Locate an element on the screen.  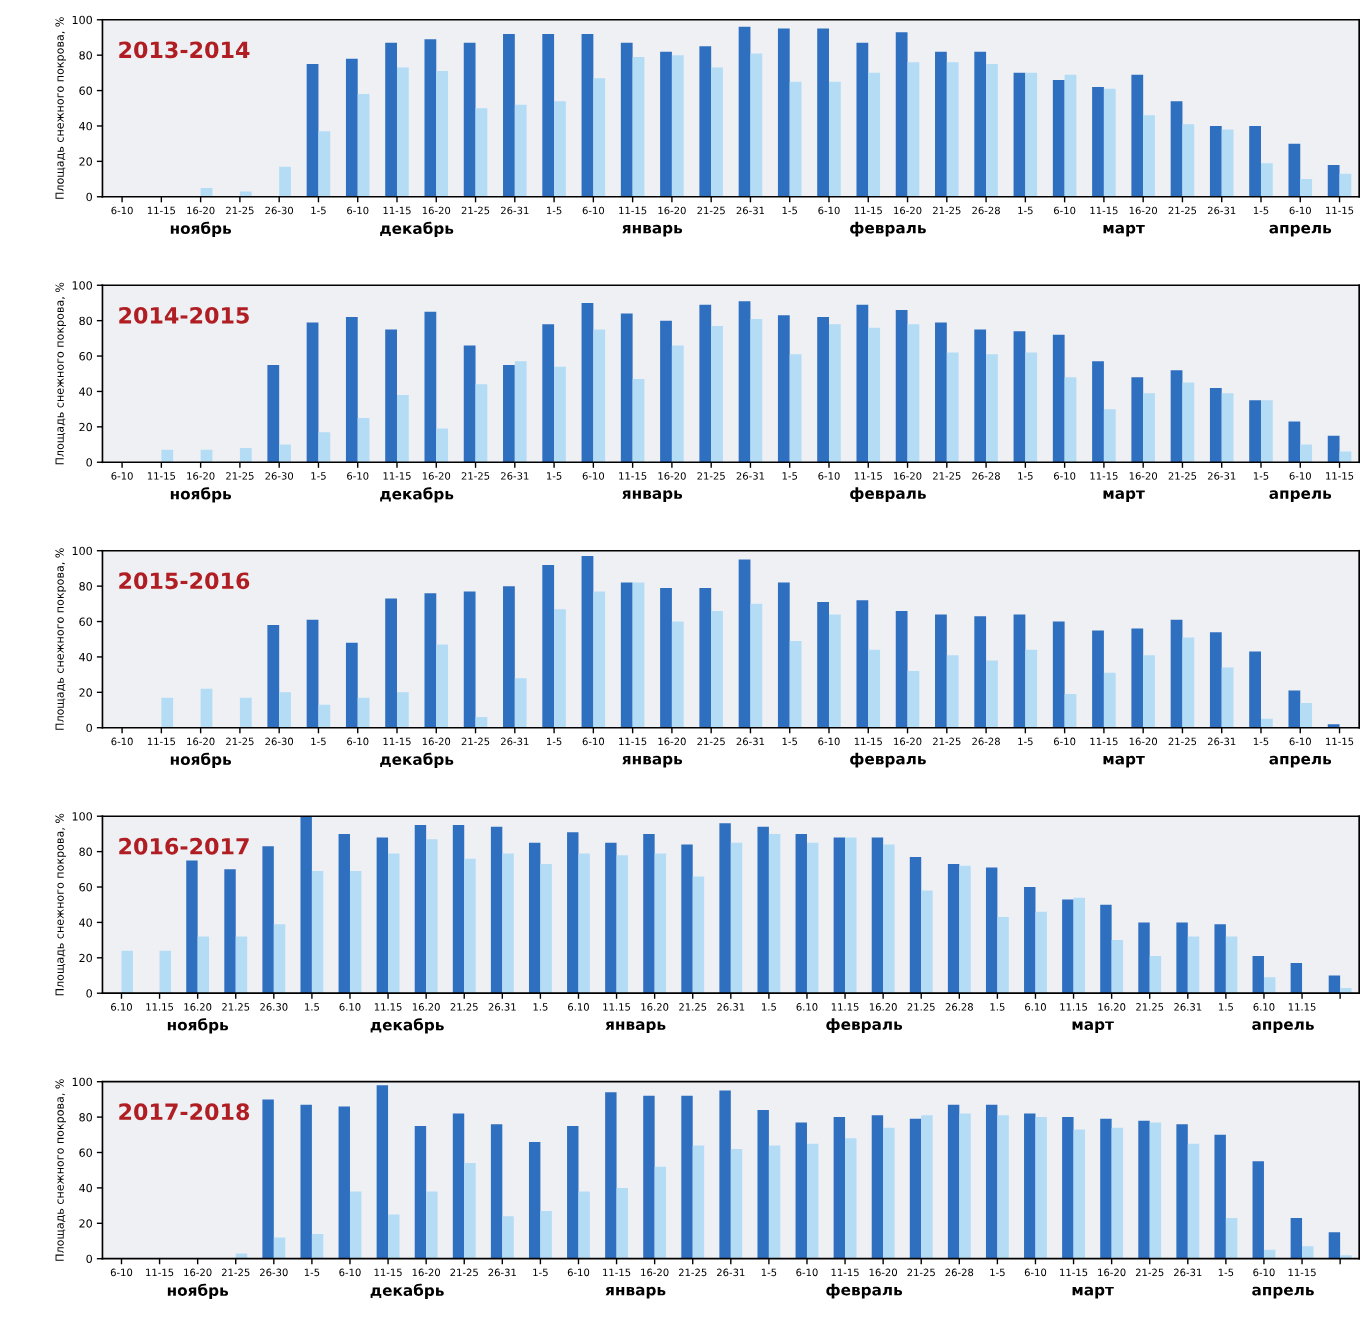
text: 2014-2015 is located at coordinates (184, 315).